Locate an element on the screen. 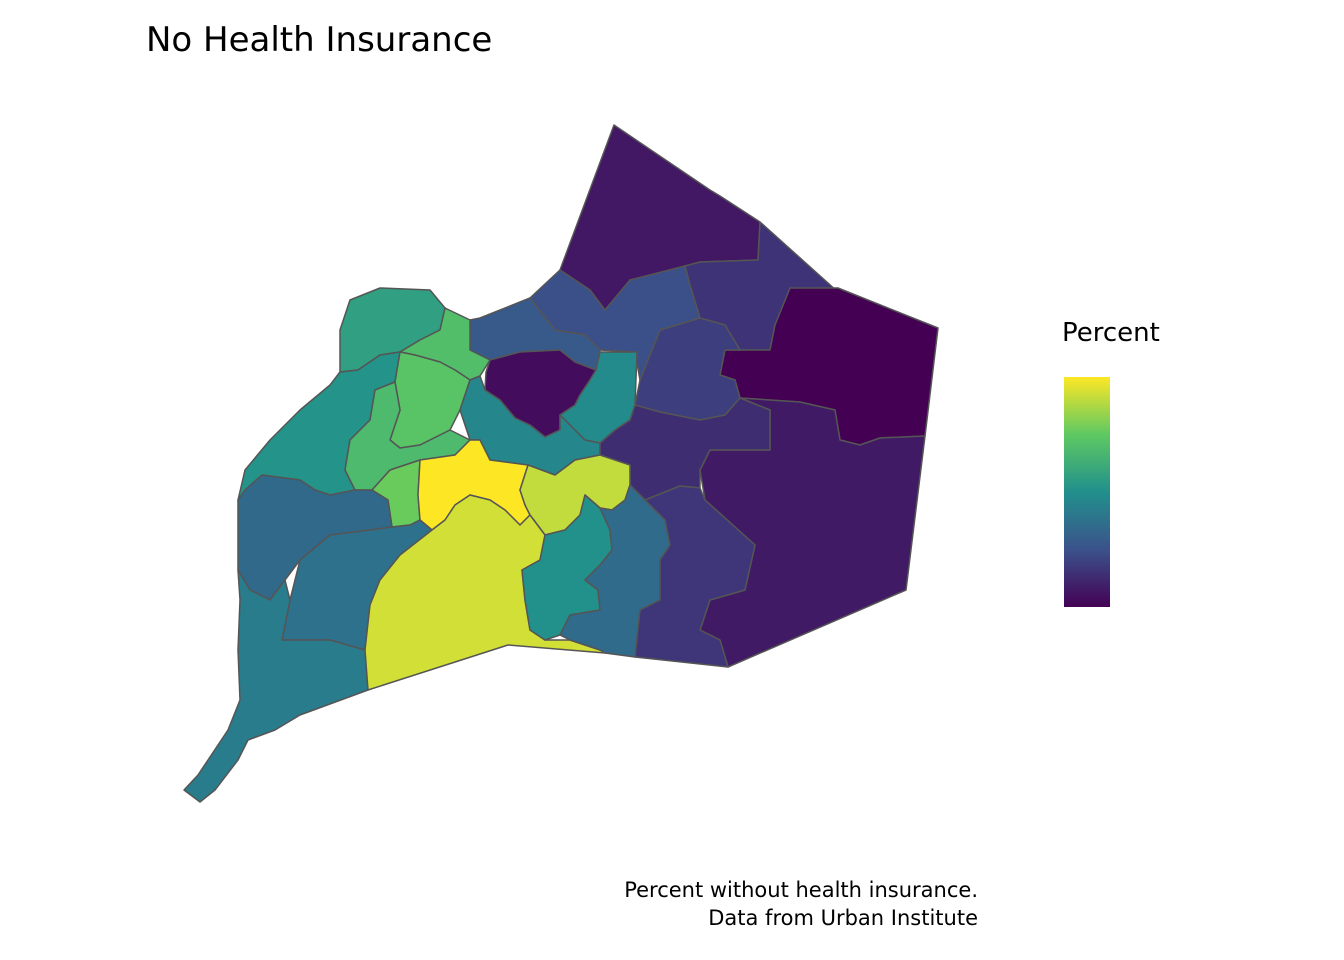 The height and width of the screenshot is (960, 1344). caption-line-1: Percent without health insurance. is located at coordinates (801, 890).